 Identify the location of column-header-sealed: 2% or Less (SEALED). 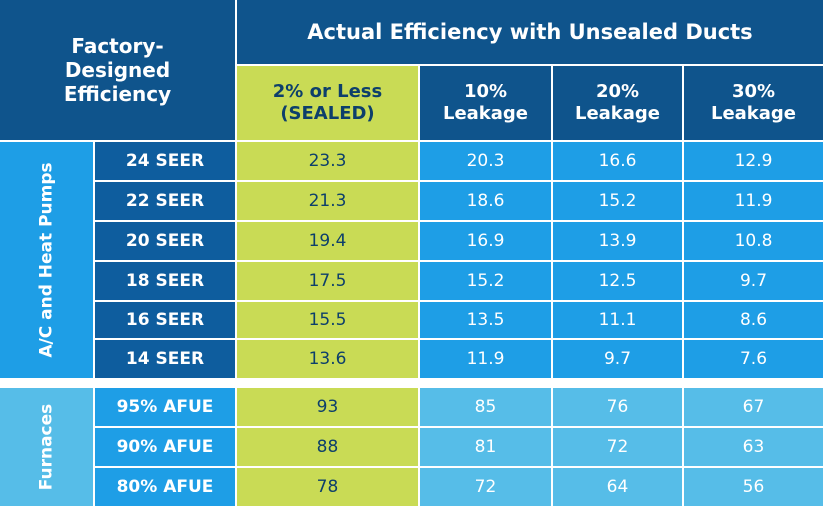
(327, 103).